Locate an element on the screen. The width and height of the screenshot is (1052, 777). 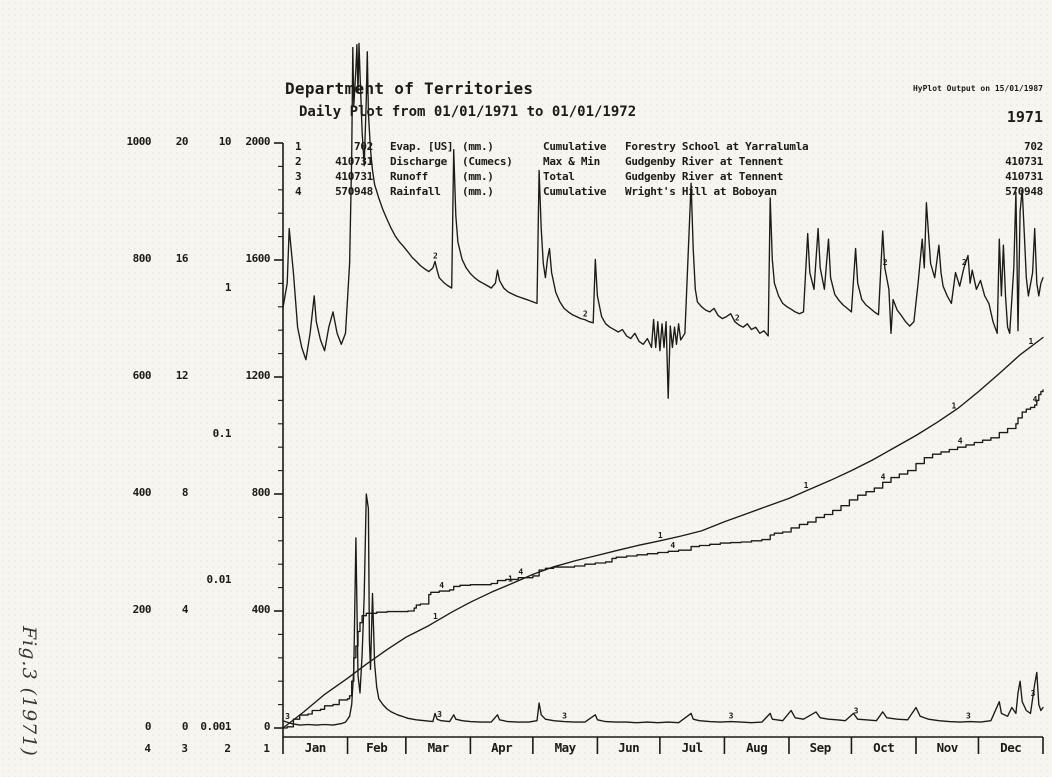
y-axis-tick-label: 4 is located at coordinates (185, 609).